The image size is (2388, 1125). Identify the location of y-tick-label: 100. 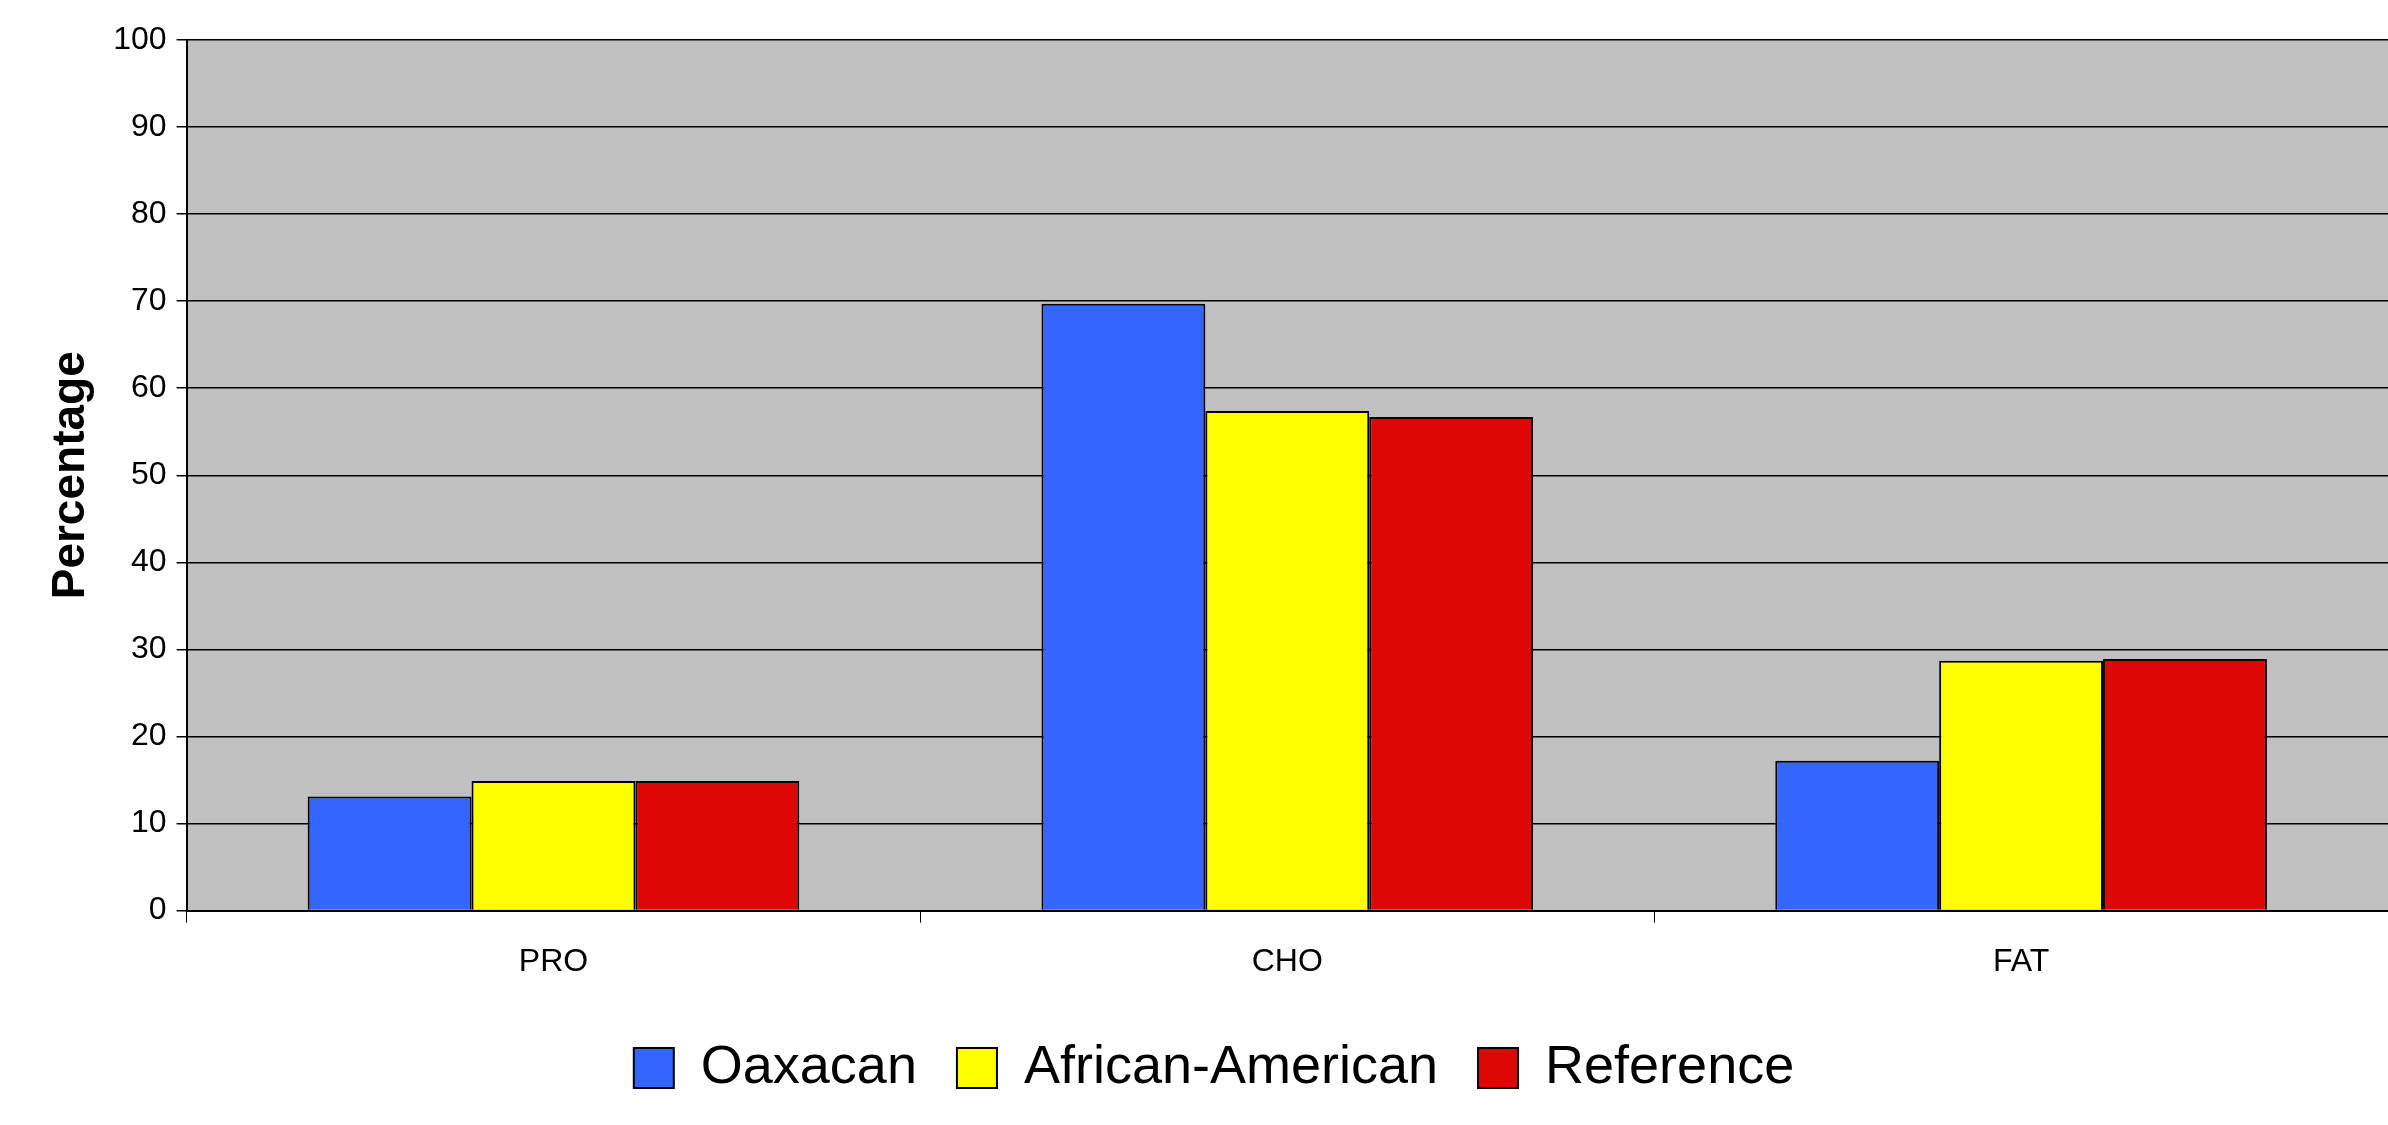
(140, 37).